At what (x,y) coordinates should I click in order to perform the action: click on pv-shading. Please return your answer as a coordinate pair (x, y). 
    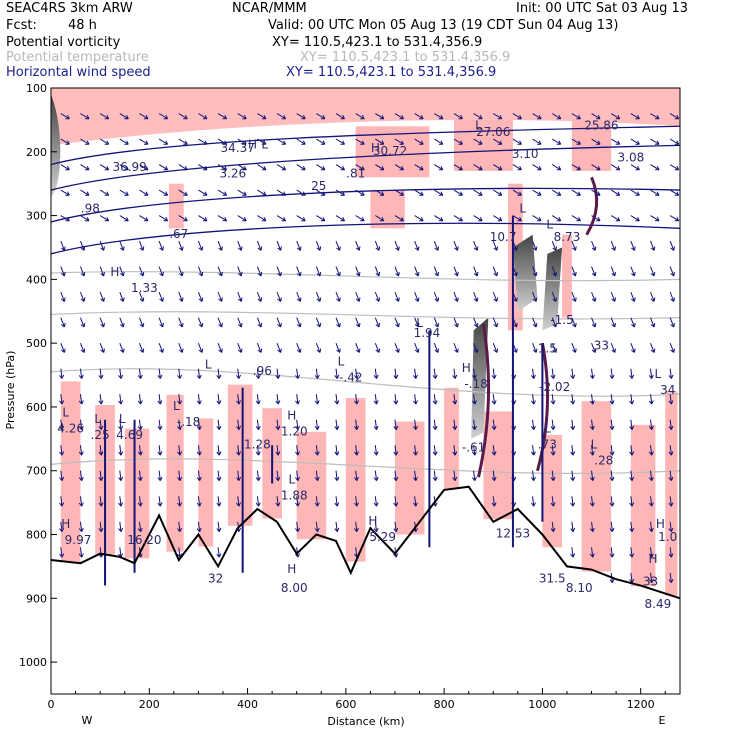
    Looking at the image, I should click on (483, 145).